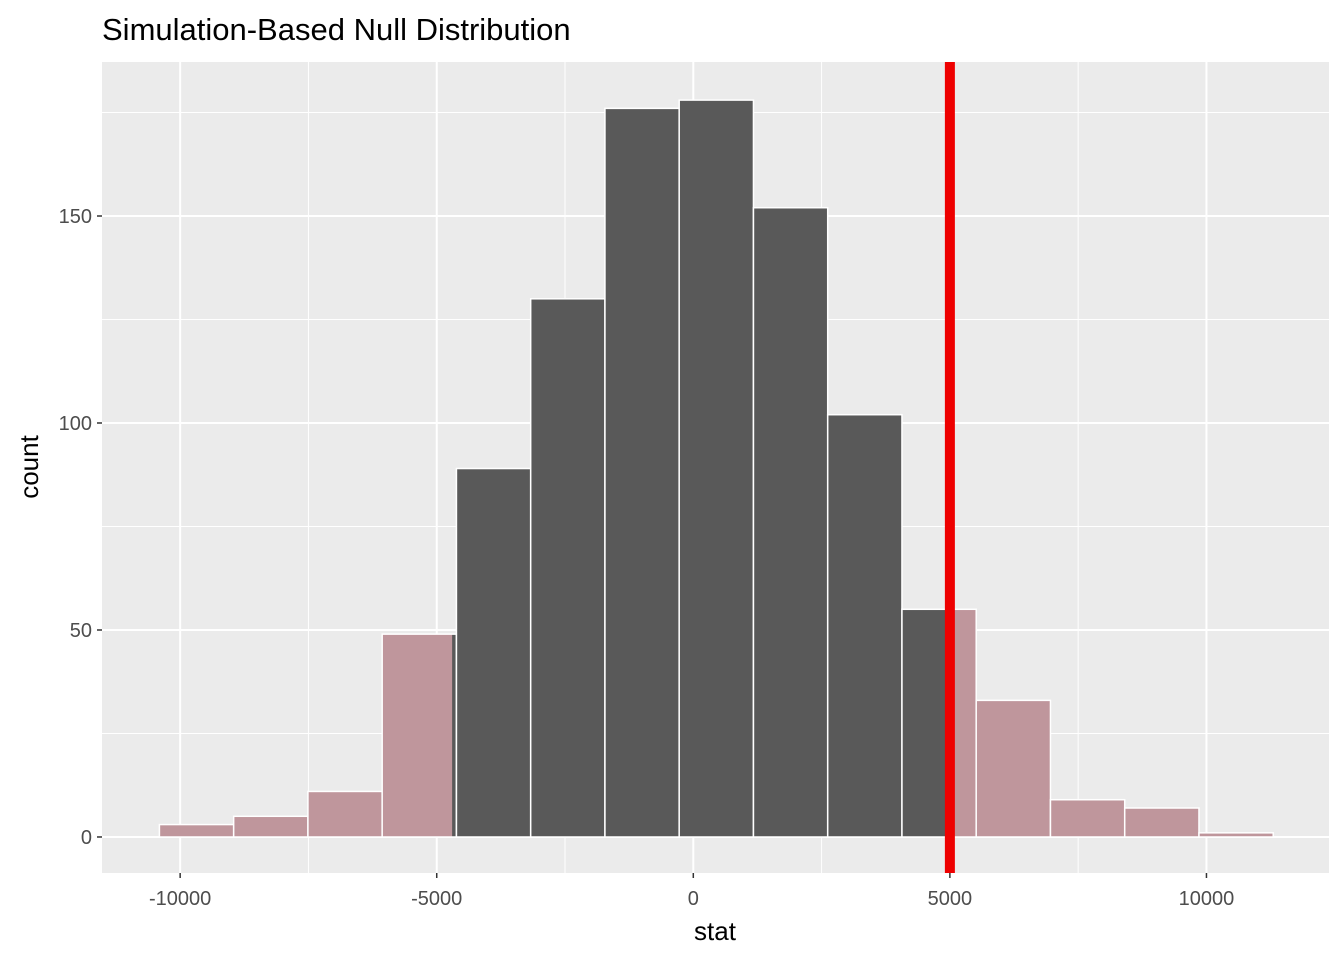 Image resolution: width=1344 pixels, height=965 pixels. I want to click on chart-title: Simulation-Based Null Distribution, so click(336, 29).